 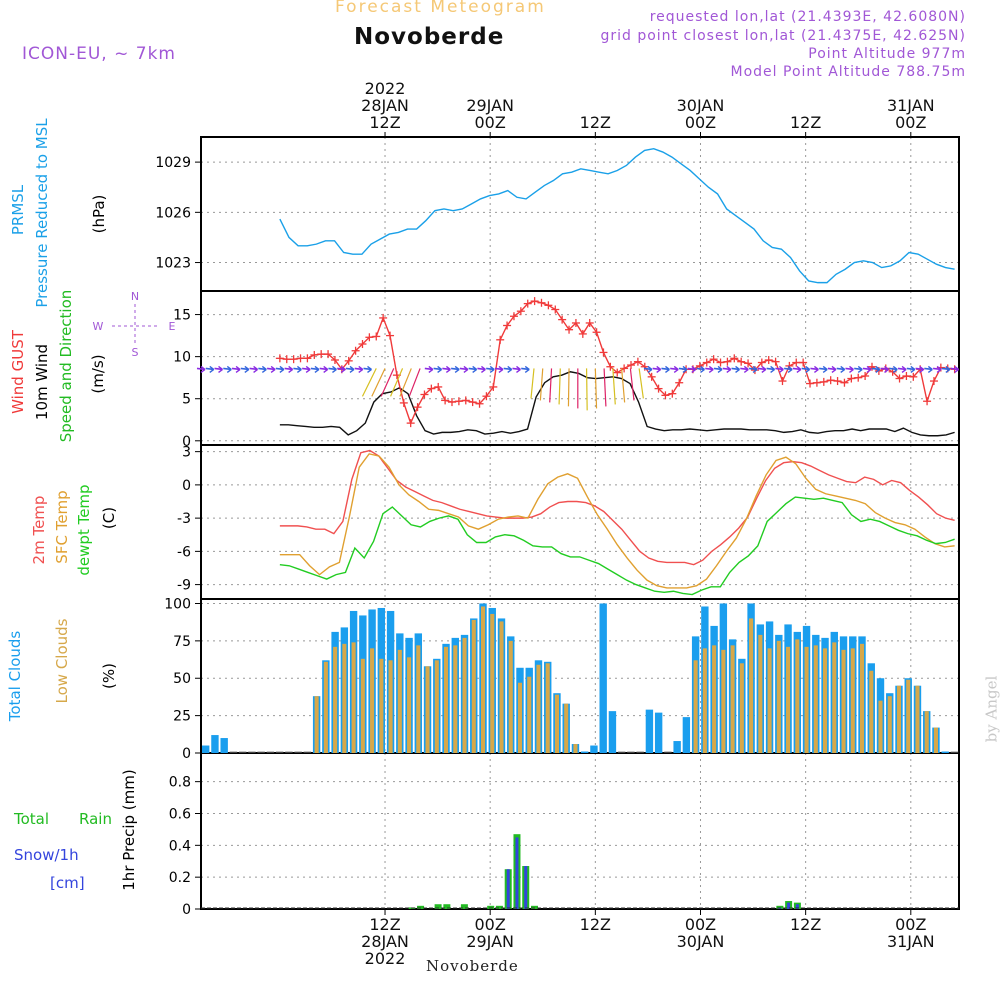 I want to click on precipitation-ytick-label: 0.2, so click(x=180, y=878).